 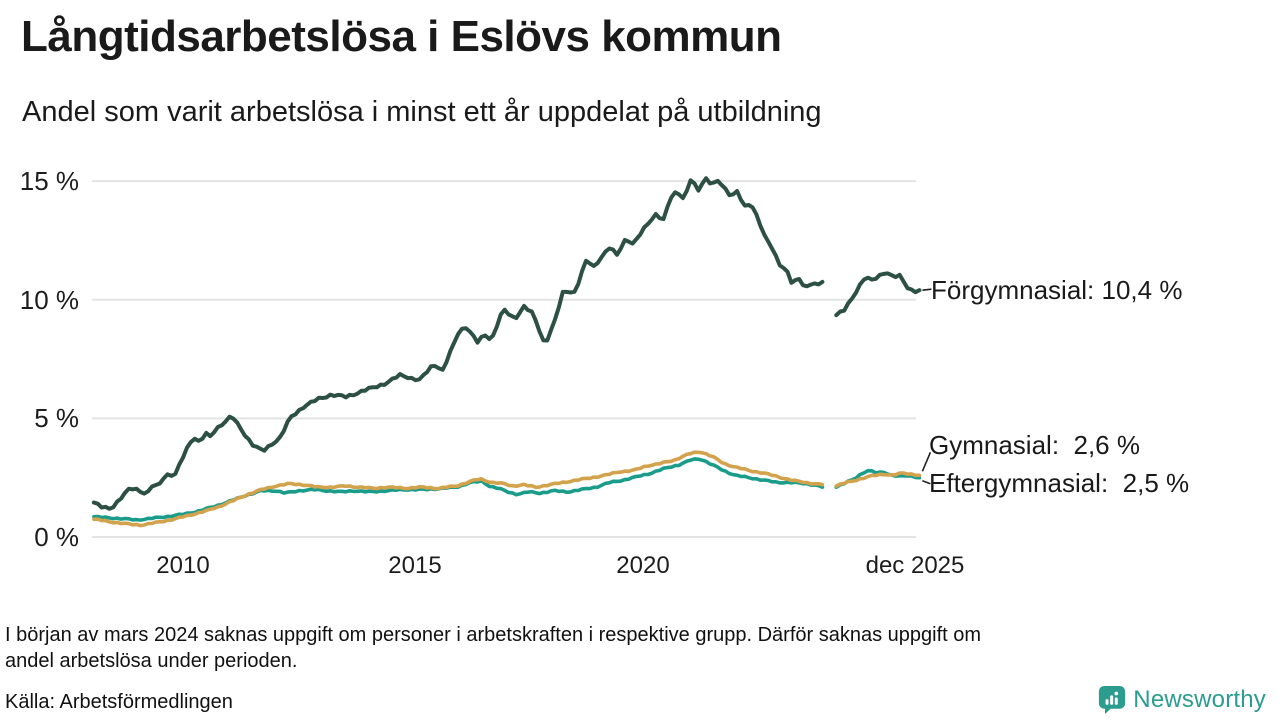 What do you see at coordinates (1034, 445) in the screenshot?
I see `series-end-label-gymnasial: Gymnasial: 2,6 %` at bounding box center [1034, 445].